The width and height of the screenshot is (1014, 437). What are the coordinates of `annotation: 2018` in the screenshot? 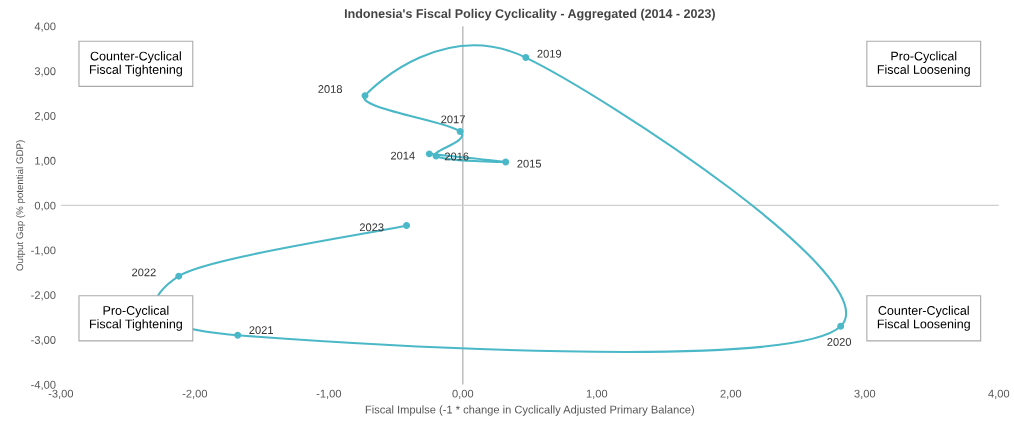 It's located at (330, 89).